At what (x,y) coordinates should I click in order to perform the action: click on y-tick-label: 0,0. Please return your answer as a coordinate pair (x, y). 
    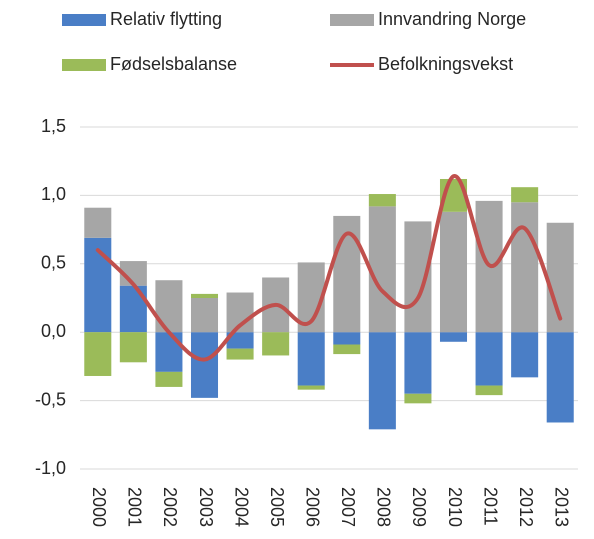
    Looking at the image, I should click on (53, 331).